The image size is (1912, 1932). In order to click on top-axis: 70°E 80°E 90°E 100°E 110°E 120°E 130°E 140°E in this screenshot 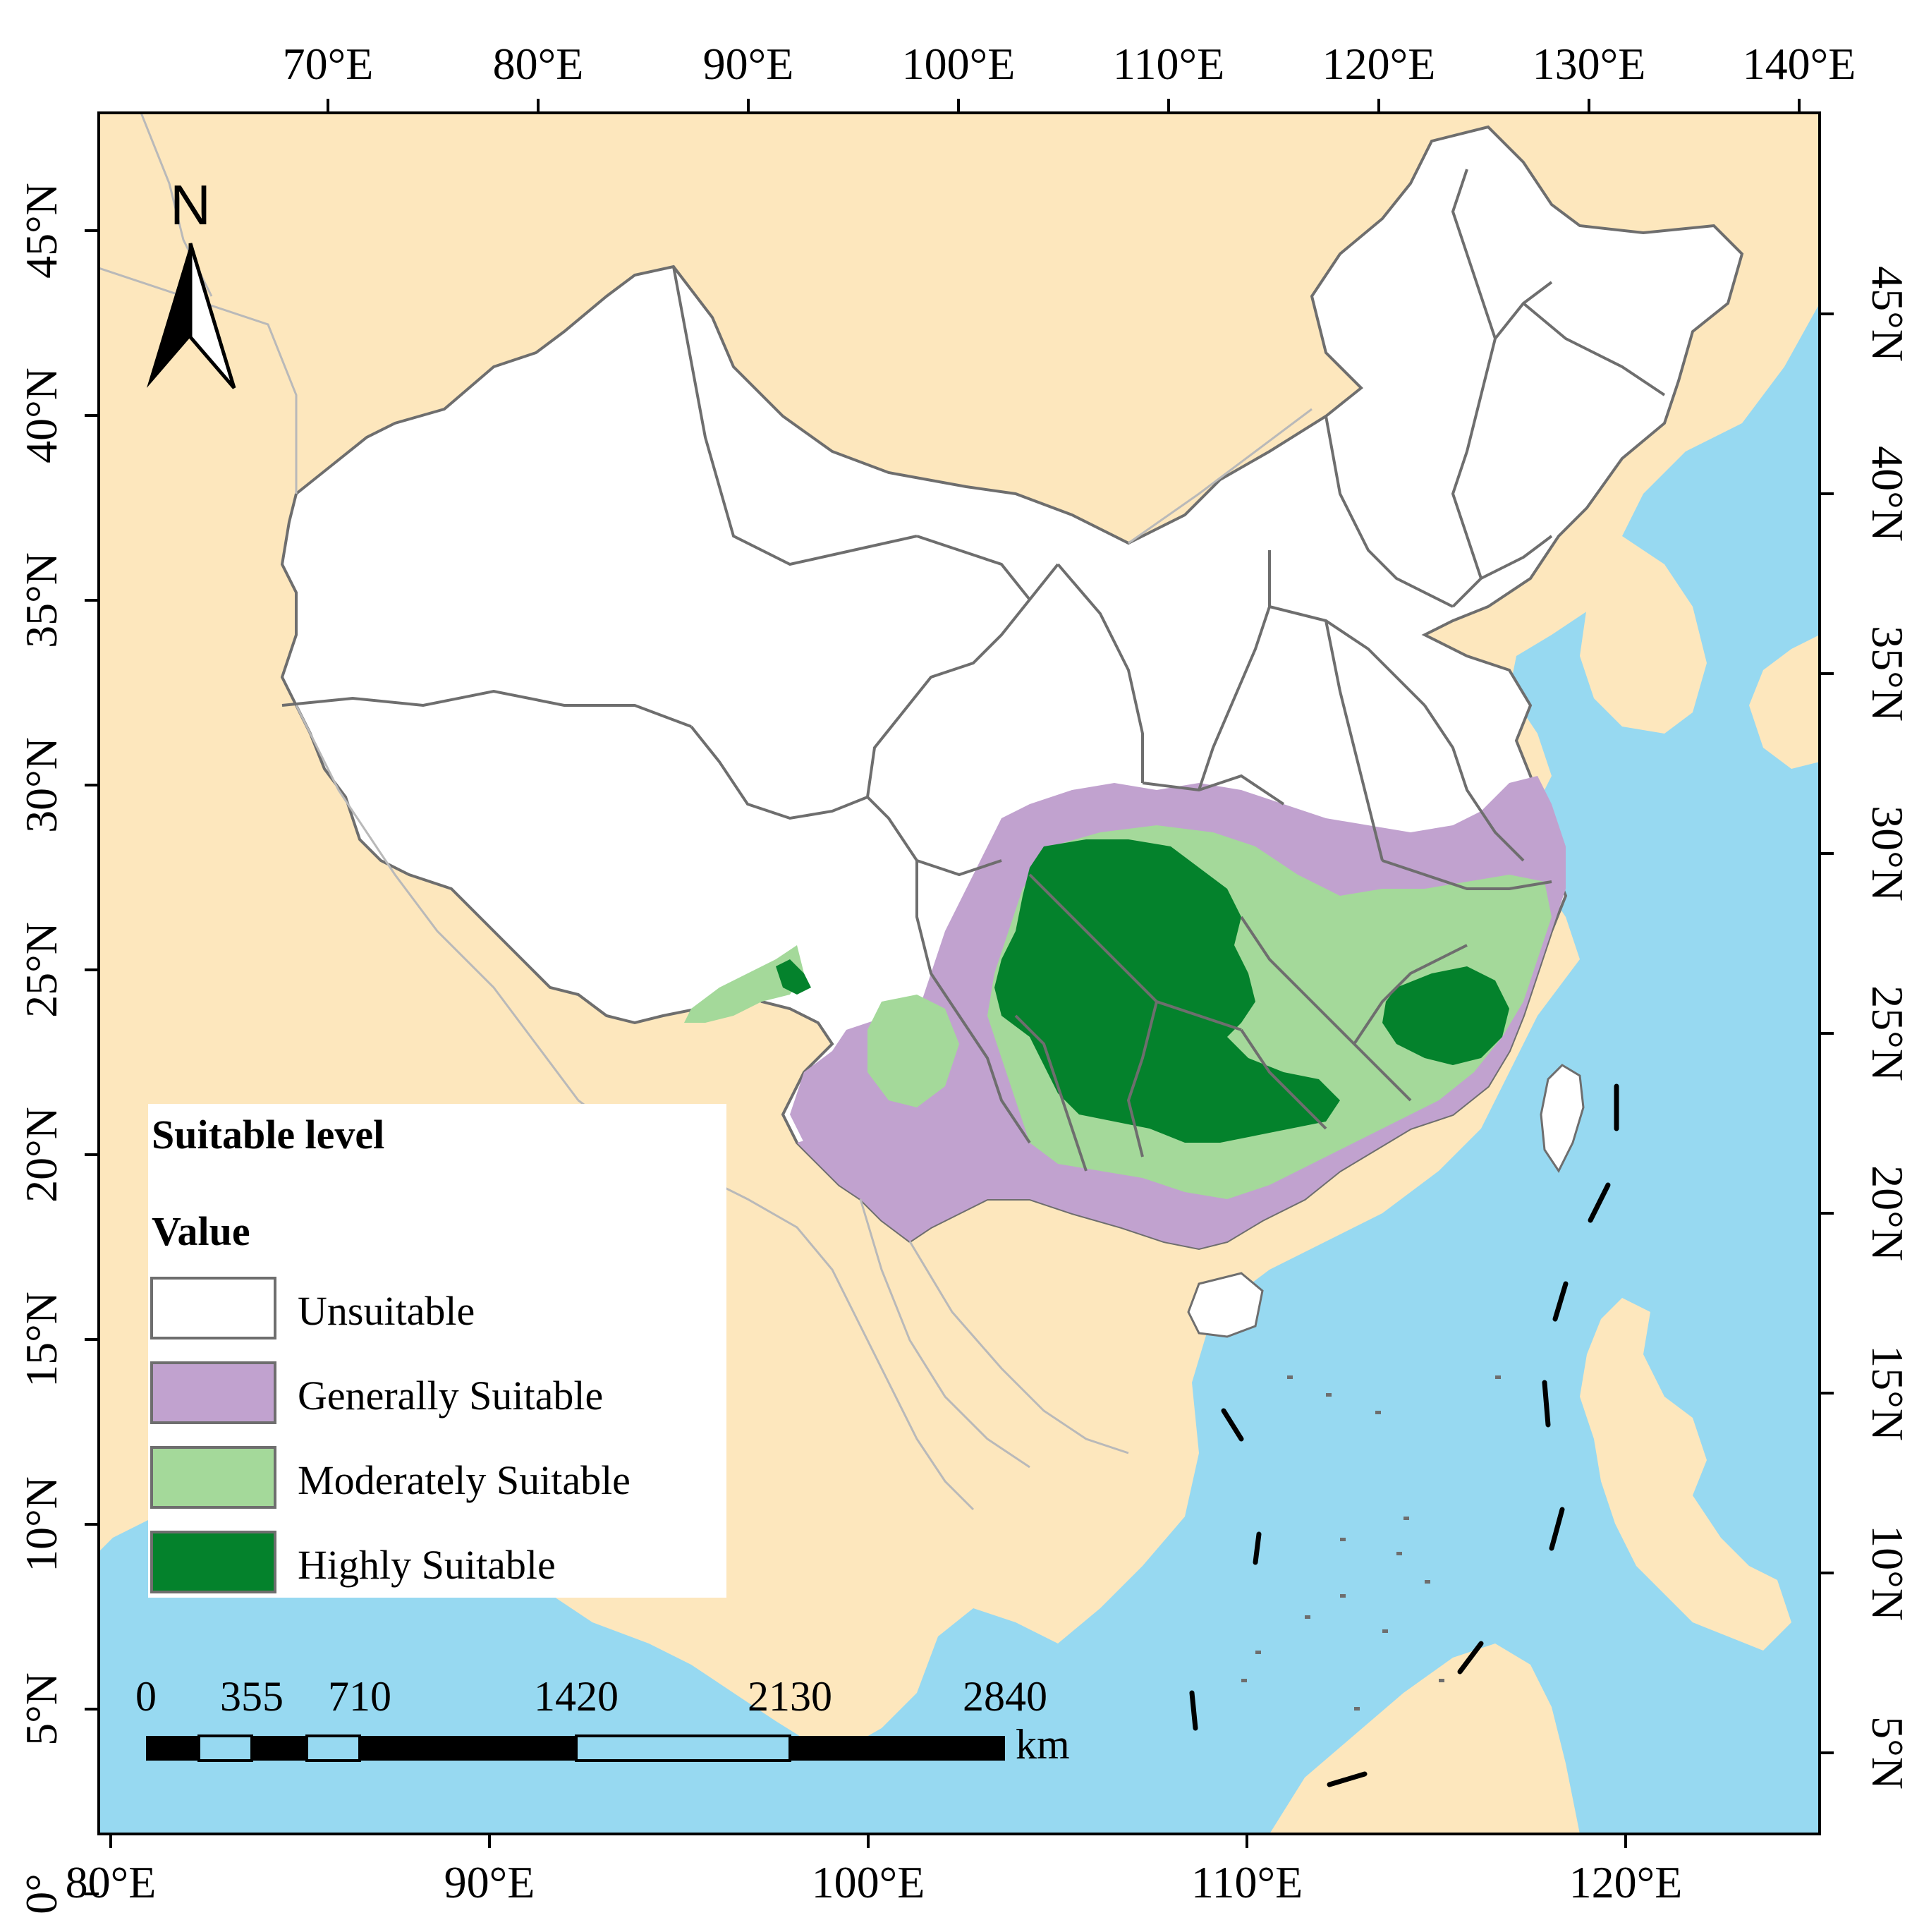, I will do `click(1069, 76)`.